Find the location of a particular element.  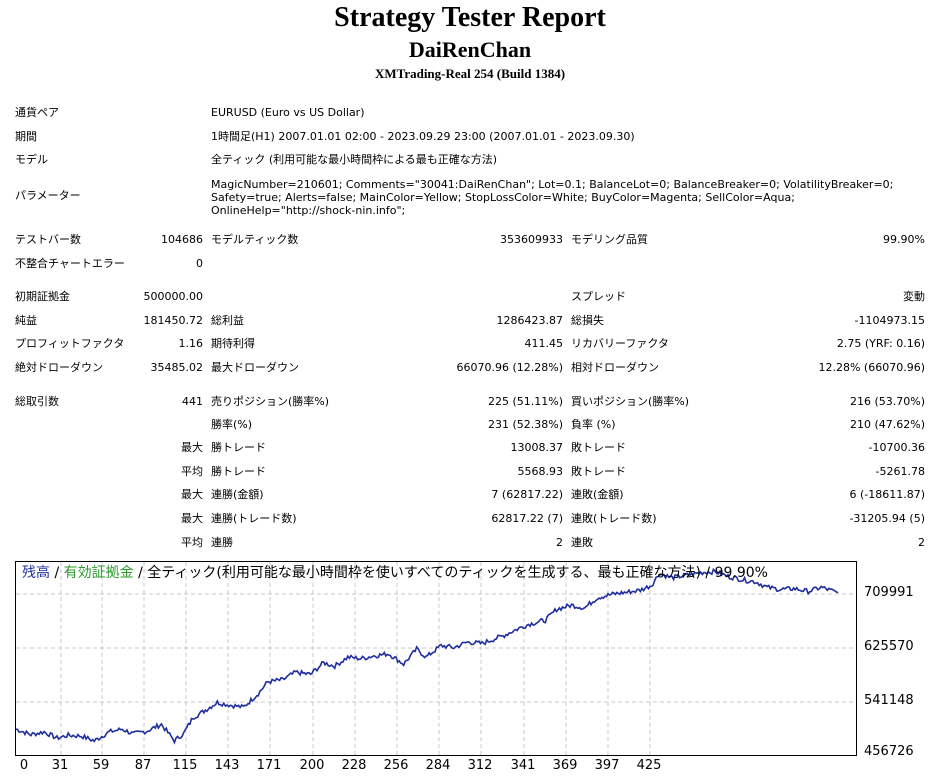

mismatch-label: 不整合チャートエラー is located at coordinates (70, 263).